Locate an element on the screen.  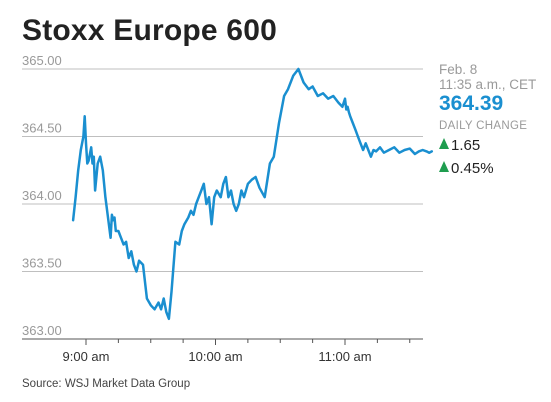
change-points: 1.65 is located at coordinates (495, 146).